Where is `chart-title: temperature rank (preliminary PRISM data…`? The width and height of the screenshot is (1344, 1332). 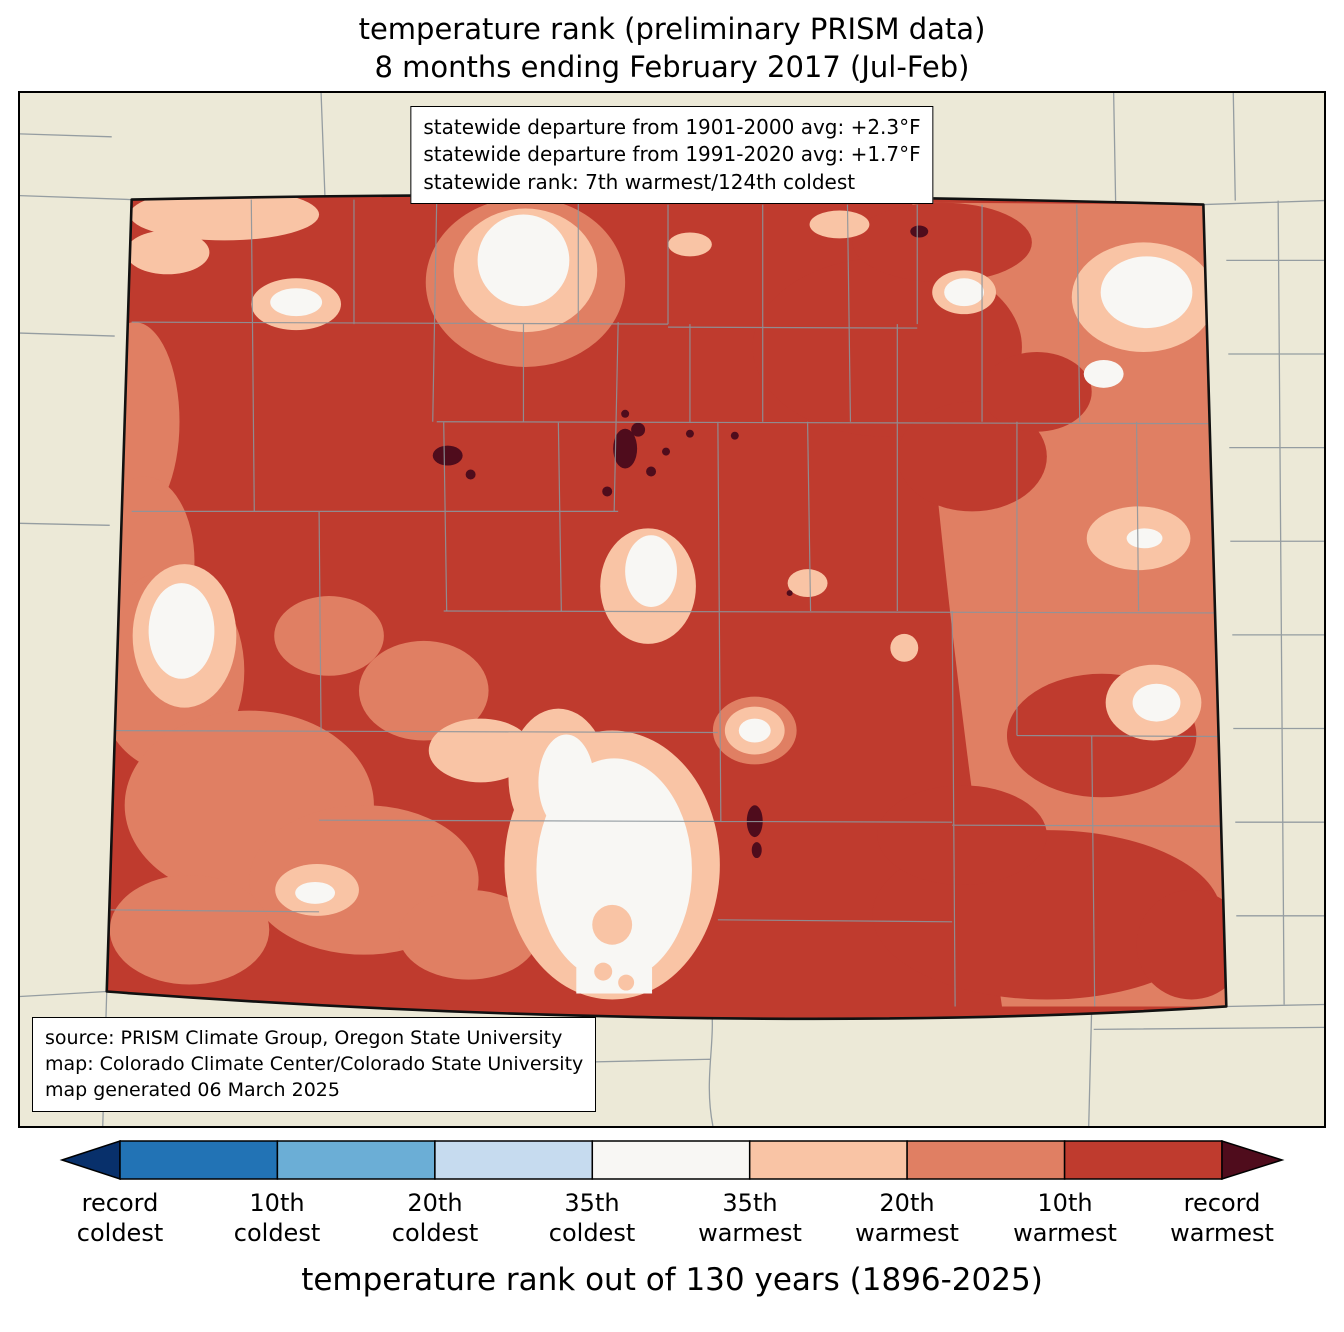
chart-title: temperature rank (preliminary PRISM data… is located at coordinates (672, 29).